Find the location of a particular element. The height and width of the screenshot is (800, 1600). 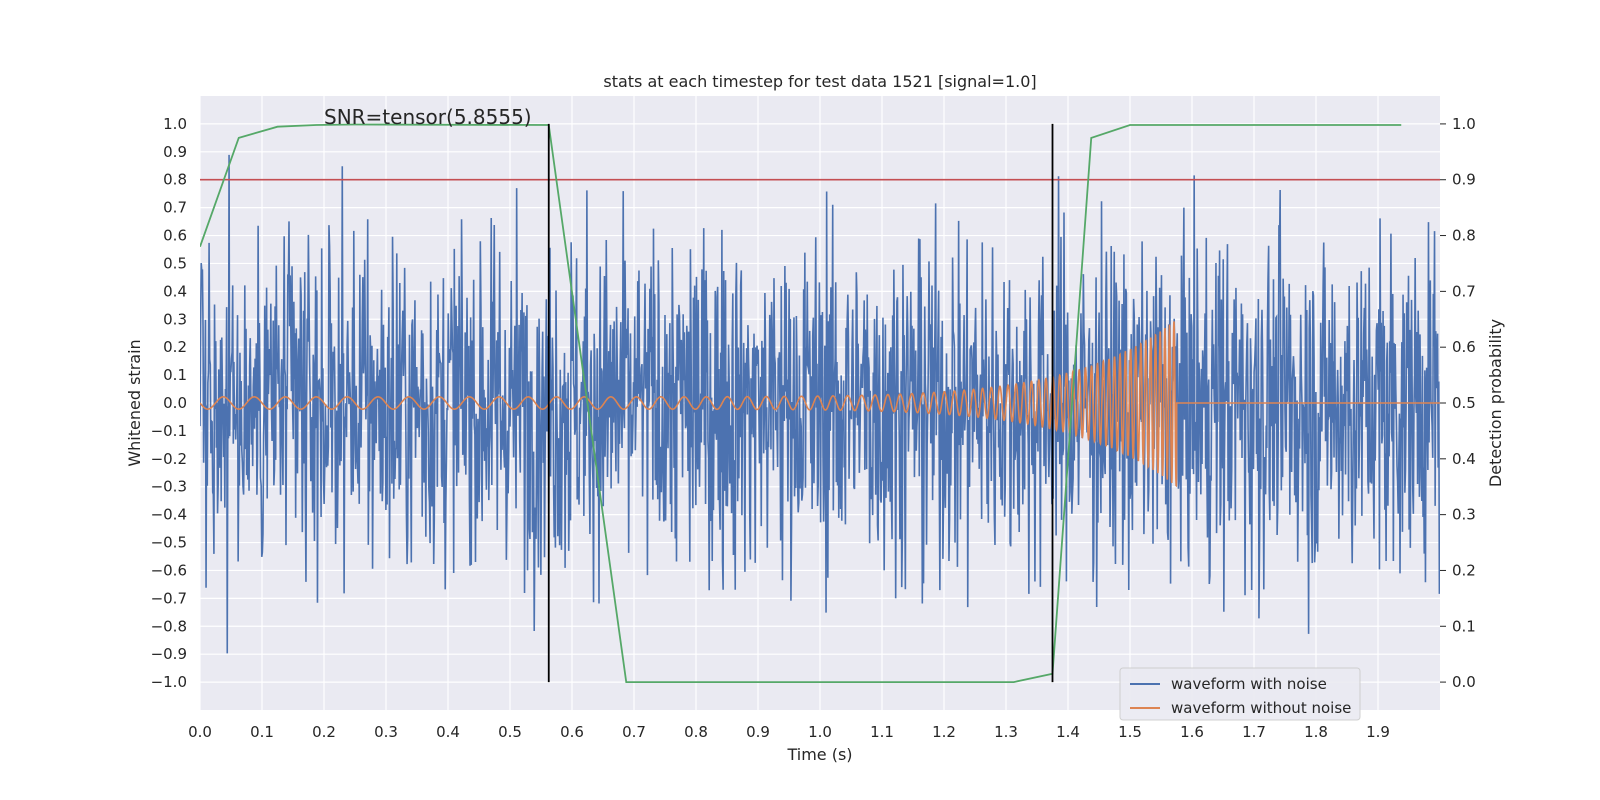

right-y-tick-label: 0.6 is located at coordinates (1464, 347).